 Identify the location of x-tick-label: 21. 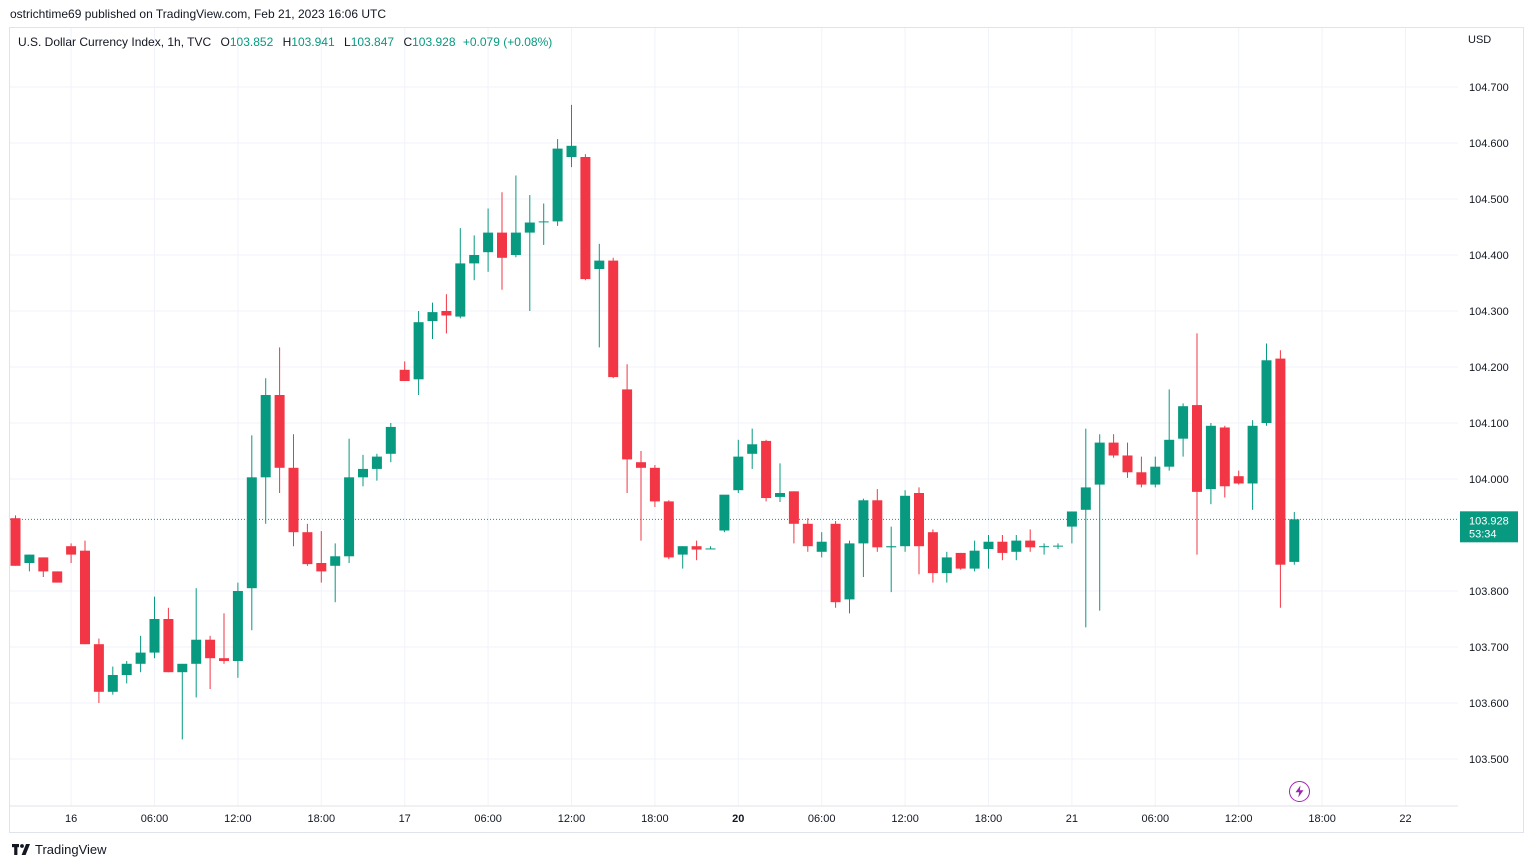
(1072, 819).